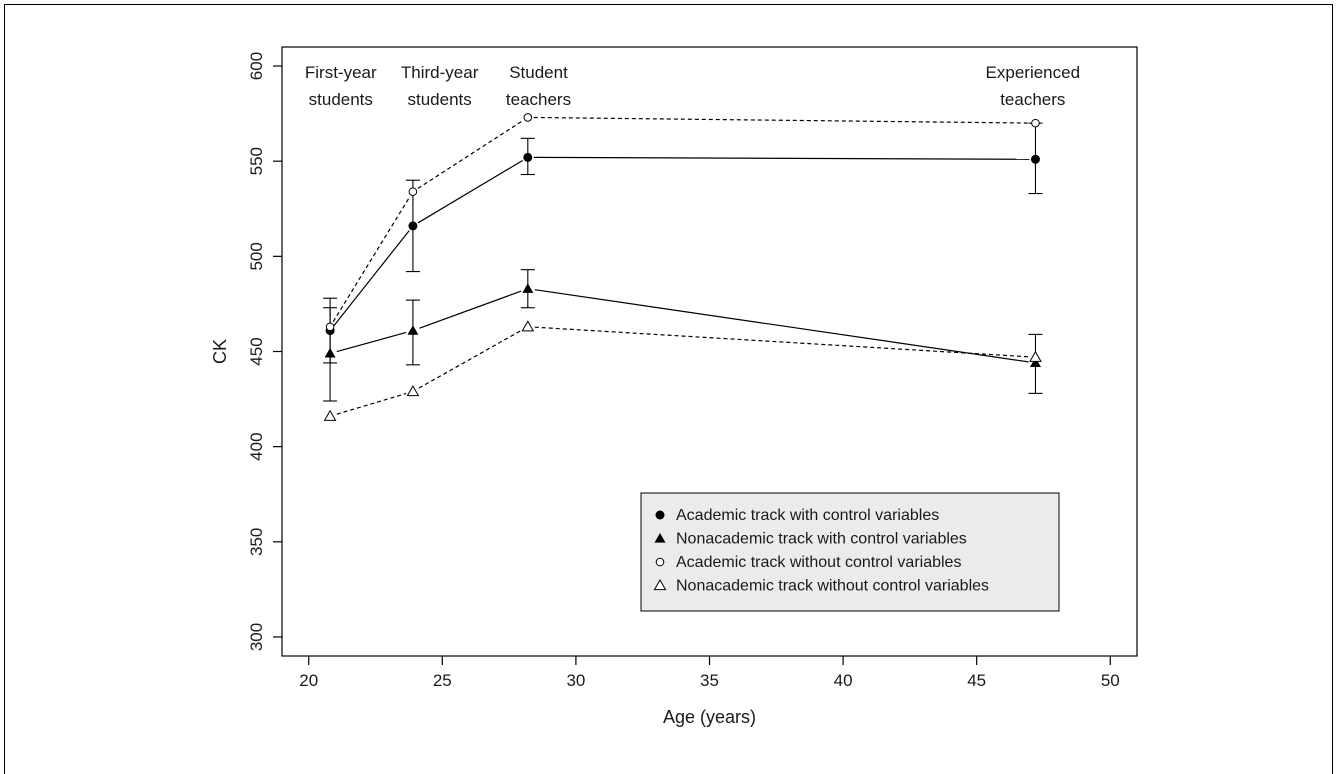  Describe the element at coordinates (1110, 680) in the screenshot. I see `x-tick-label: 50` at that location.